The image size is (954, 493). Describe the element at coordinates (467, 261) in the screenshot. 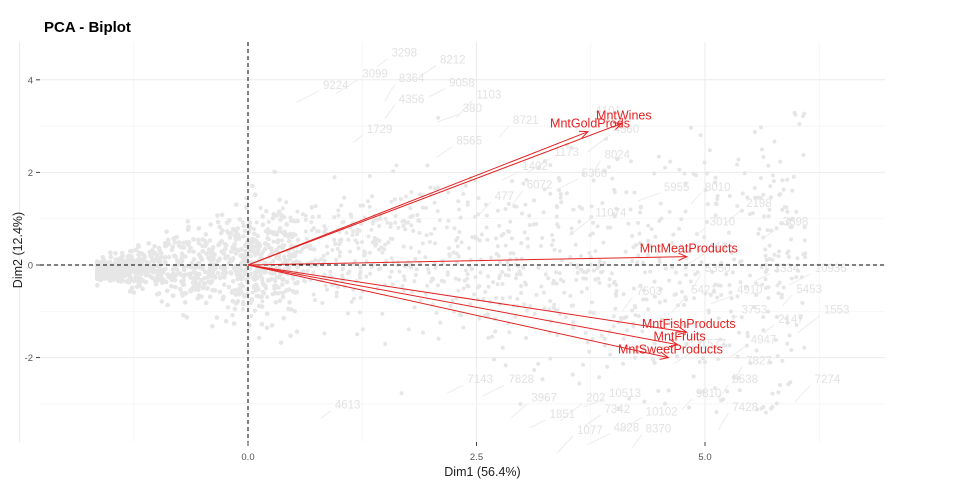

I see `vector-MntMeatProducts` at that location.